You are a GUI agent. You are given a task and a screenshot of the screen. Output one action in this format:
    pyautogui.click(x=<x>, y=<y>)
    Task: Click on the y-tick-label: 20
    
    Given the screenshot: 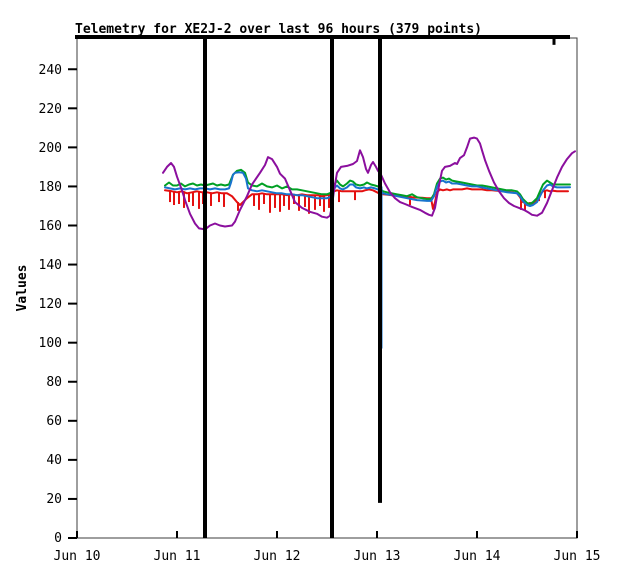 What is the action you would take?
    pyautogui.click(x=54, y=499)
    